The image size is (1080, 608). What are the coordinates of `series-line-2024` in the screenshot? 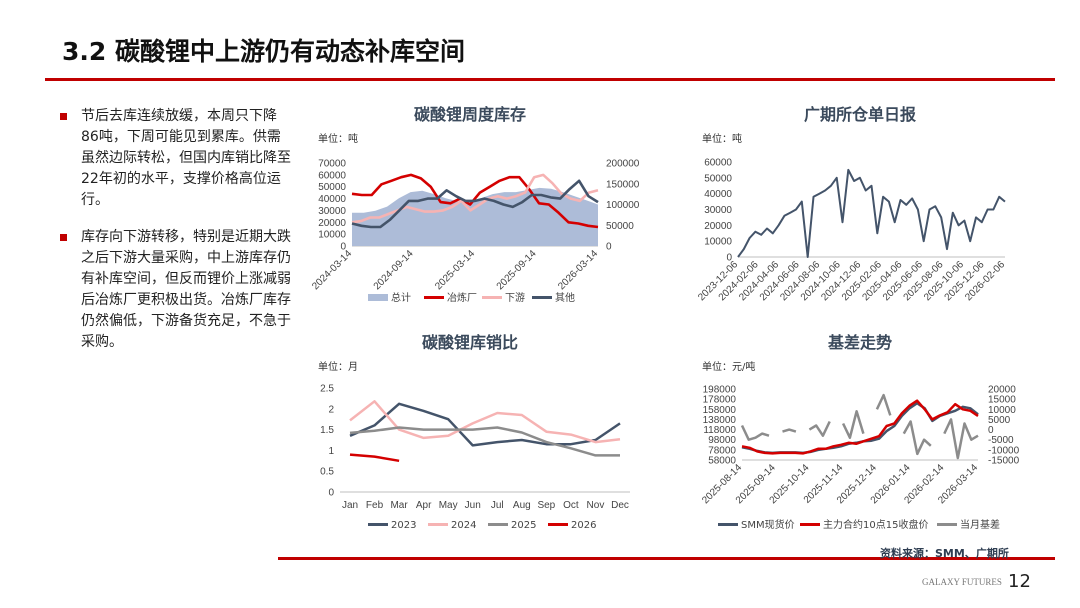 It's located at (485, 422).